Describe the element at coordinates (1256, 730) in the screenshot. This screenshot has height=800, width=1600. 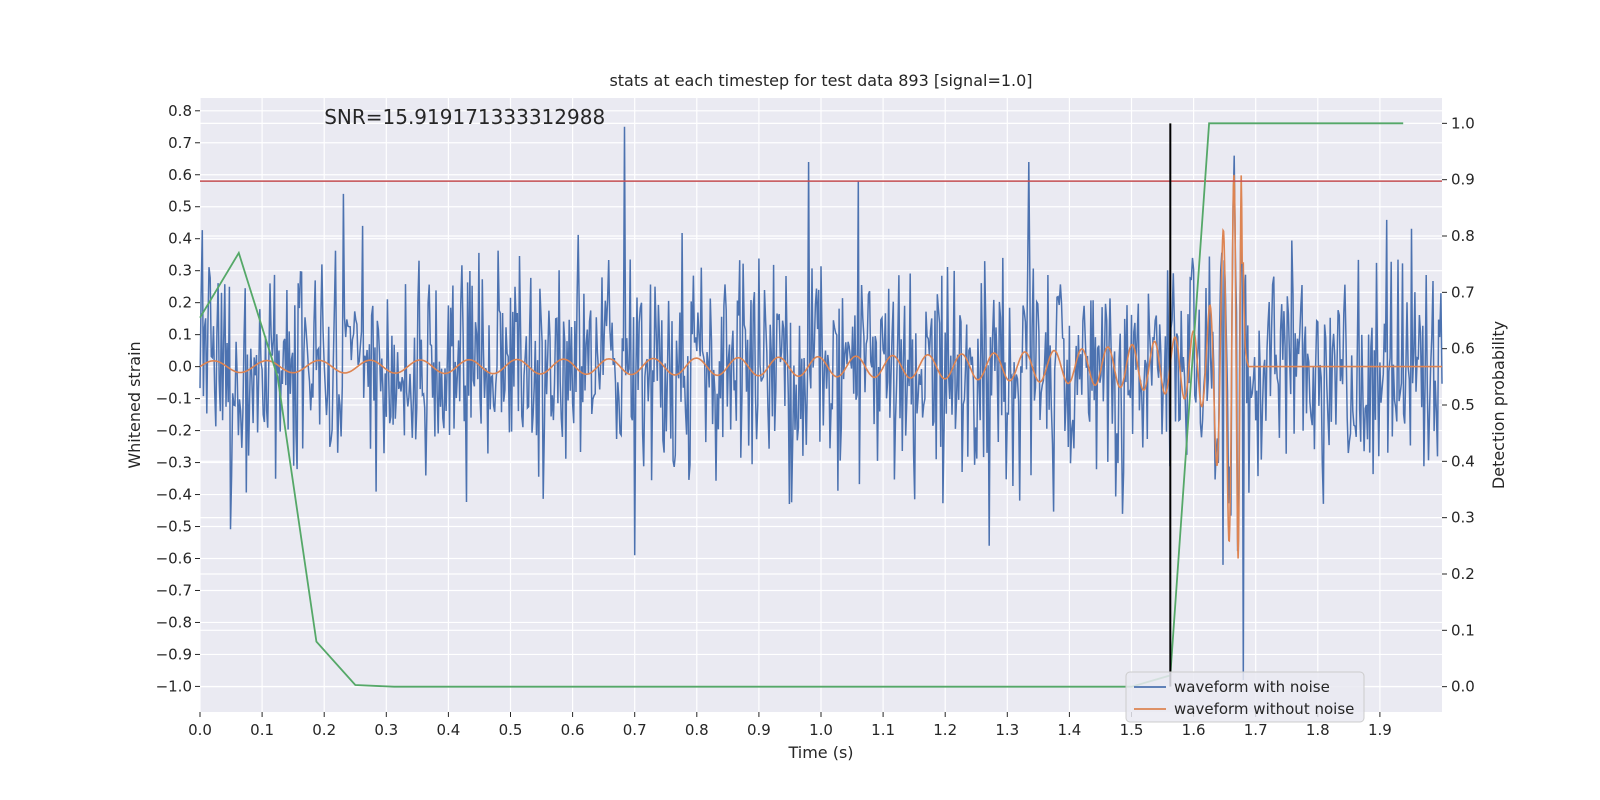
I see `x-tick-label: 1.7` at that location.